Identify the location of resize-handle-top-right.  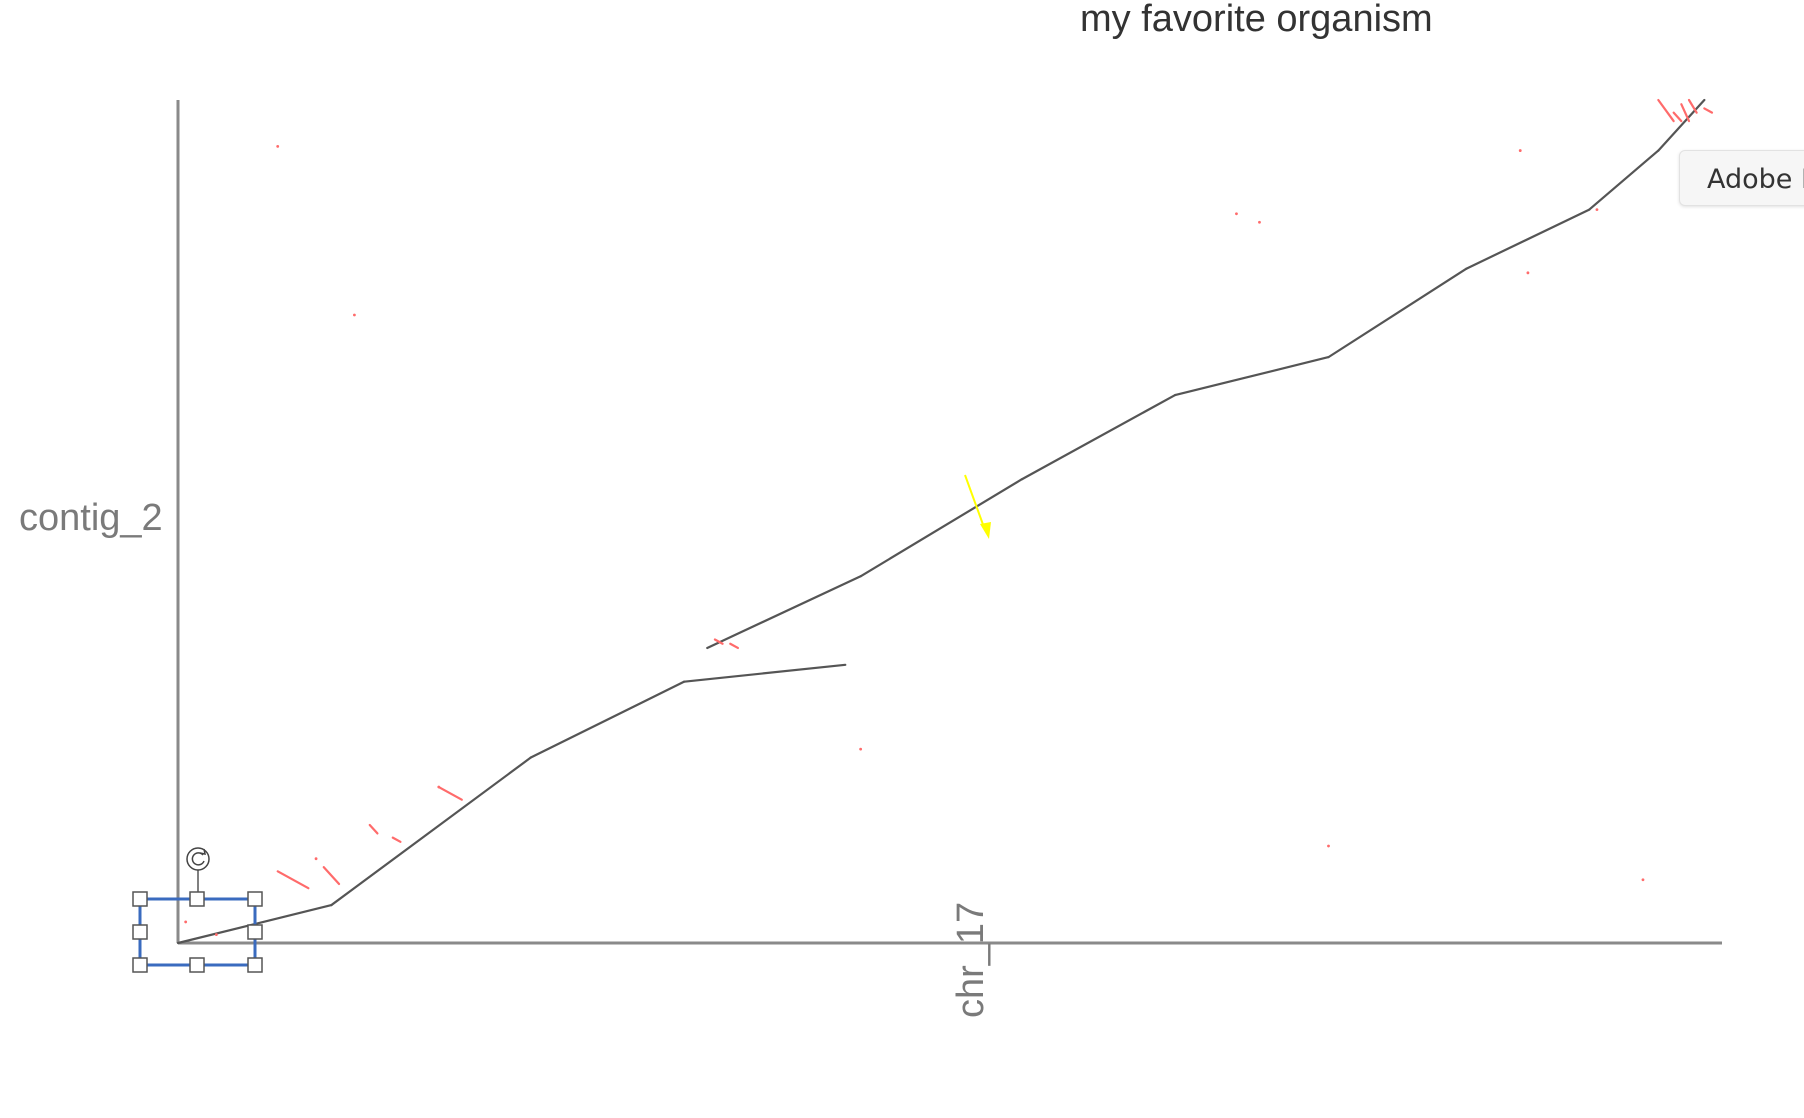
(255, 899).